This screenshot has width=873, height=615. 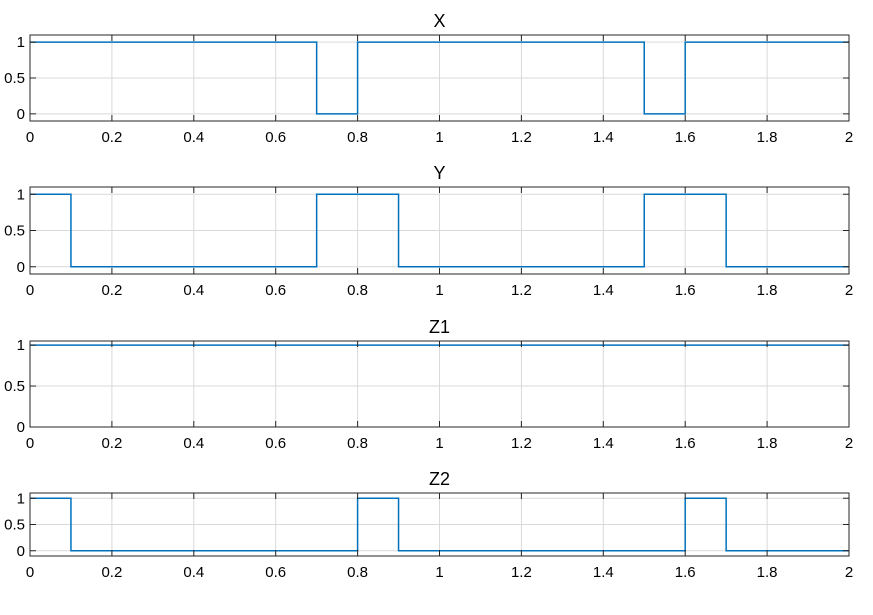 What do you see at coordinates (439, 327) in the screenshot?
I see `subplot-title: Z1` at bounding box center [439, 327].